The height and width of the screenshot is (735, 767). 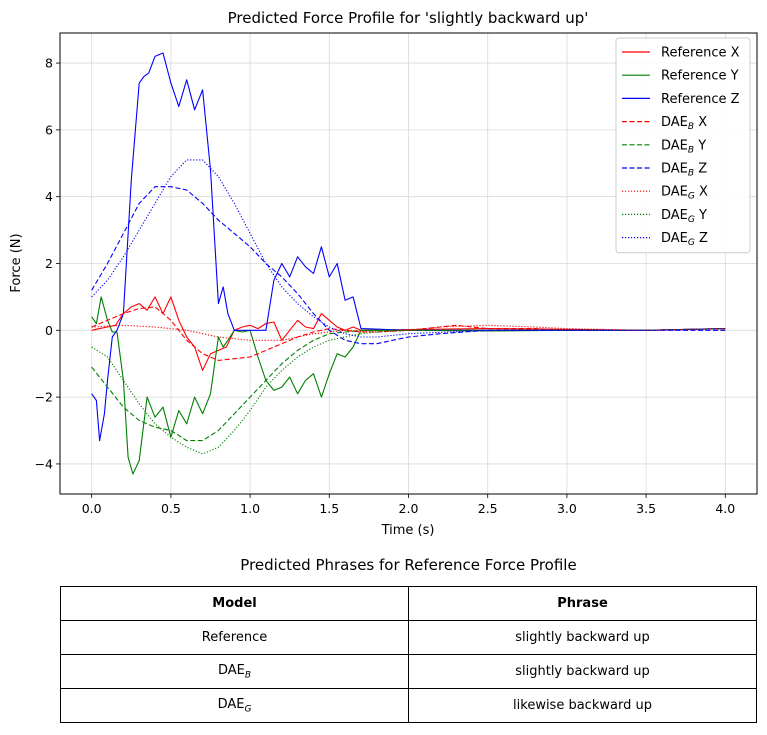 I want to click on x-tick-label-4: 2.0, so click(x=409, y=508).